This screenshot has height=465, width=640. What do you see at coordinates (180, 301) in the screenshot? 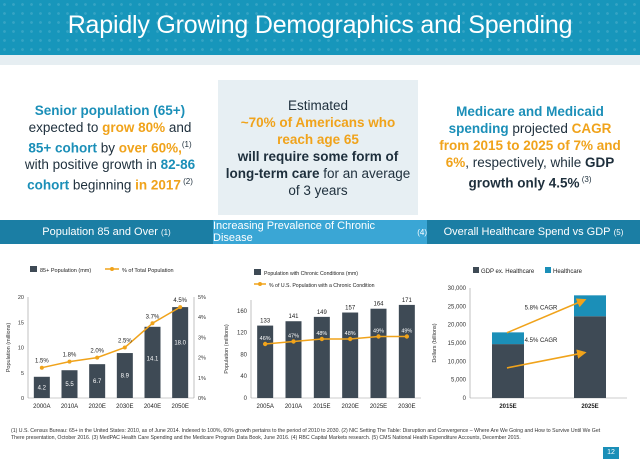
I see `line-value-label: 4.5%` at bounding box center [180, 301].